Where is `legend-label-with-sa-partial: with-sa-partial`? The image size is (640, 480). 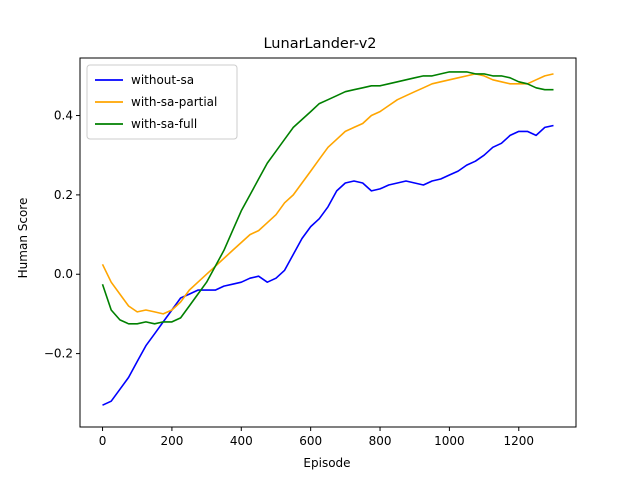
legend-label-with-sa-partial: with-sa-partial is located at coordinates (174, 102).